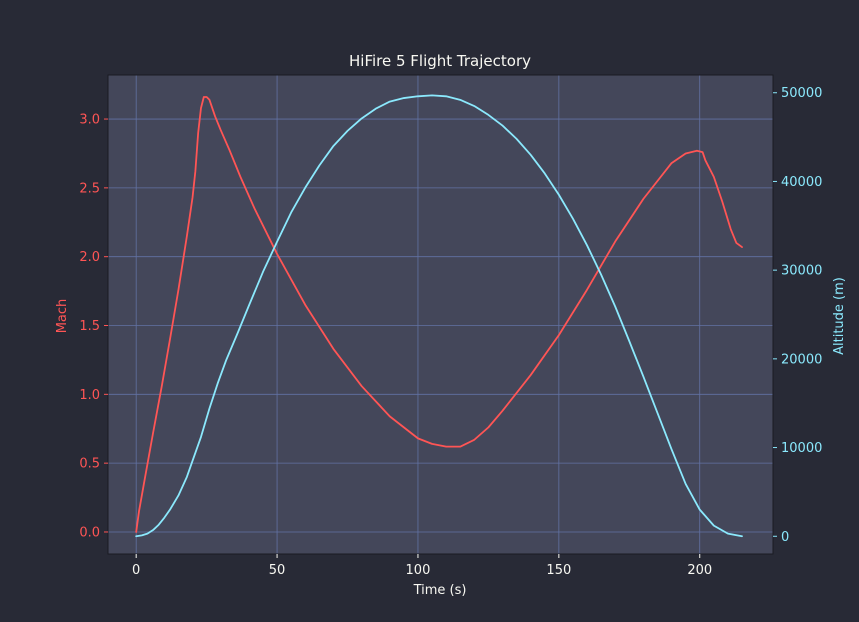 This screenshot has height=622, width=859. Describe the element at coordinates (801, 93) in the screenshot. I see `y-right-tick-label: 50000` at that location.